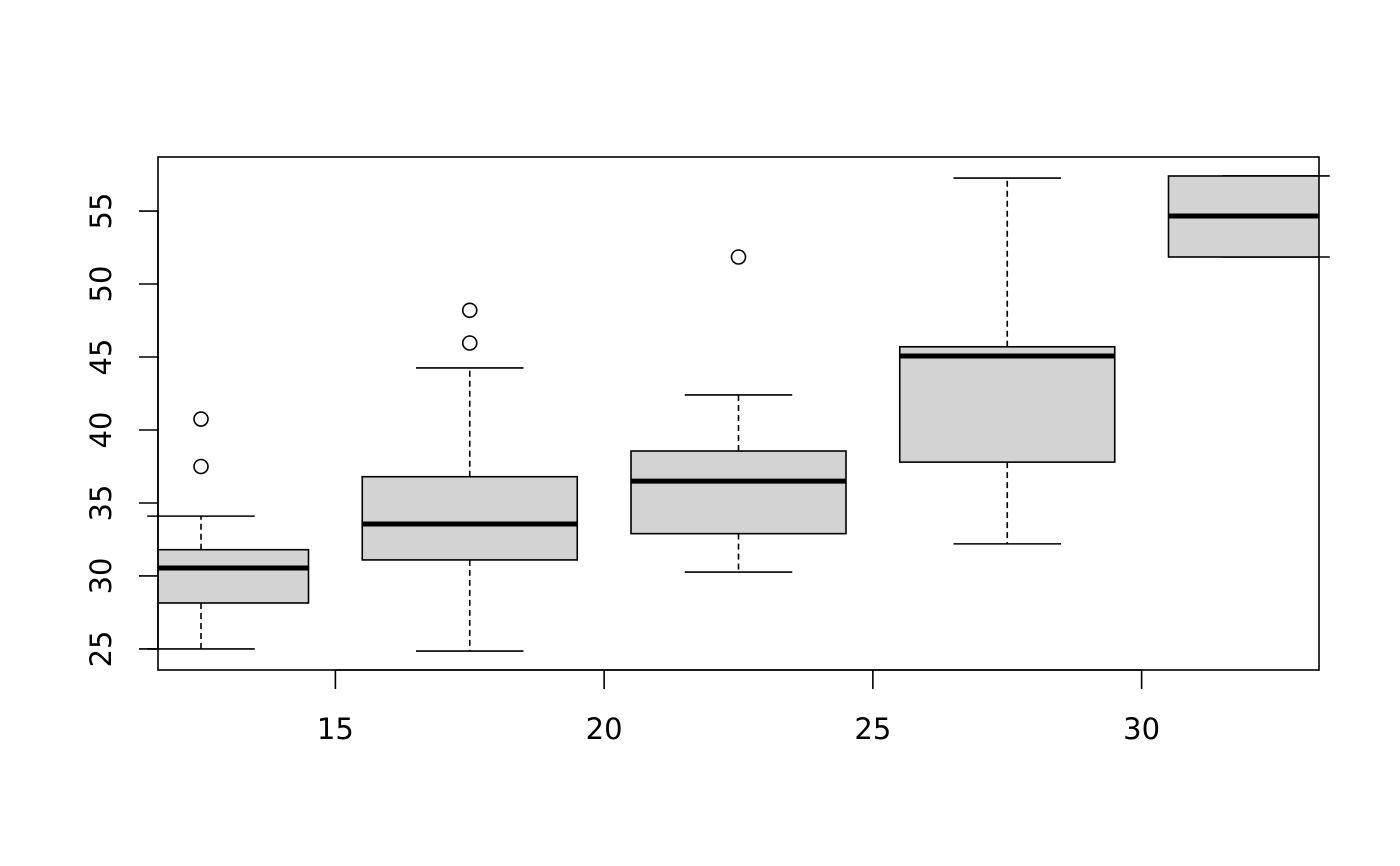 This screenshot has height=866, width=1400. Describe the element at coordinates (101, 576) in the screenshot. I see `y-tick-label: 30` at that location.